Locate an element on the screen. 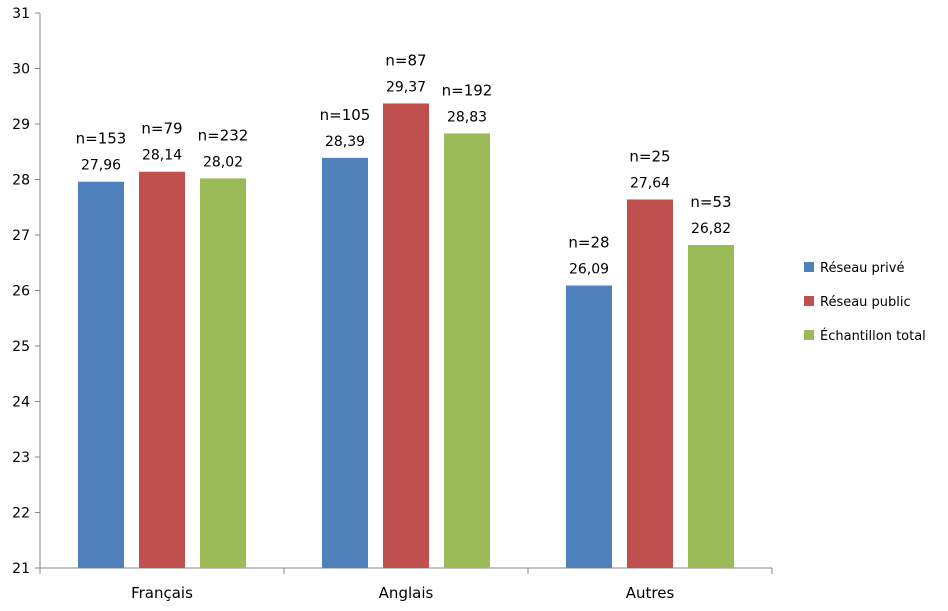 Image resolution: width=948 pixels, height=611 pixels. bar-n-label: n=87 is located at coordinates (405, 60).